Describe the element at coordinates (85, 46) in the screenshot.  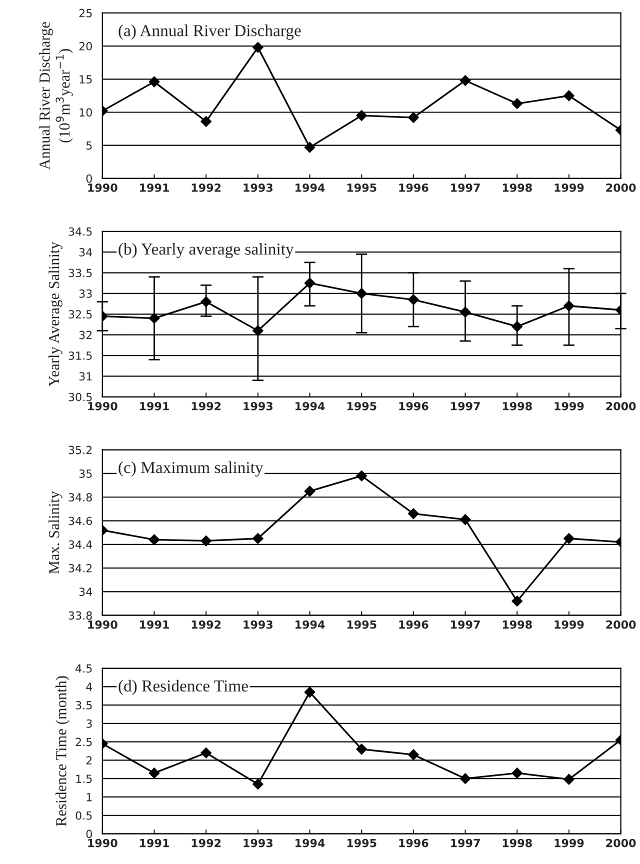
I see `y-tick-label: 20` at that location.